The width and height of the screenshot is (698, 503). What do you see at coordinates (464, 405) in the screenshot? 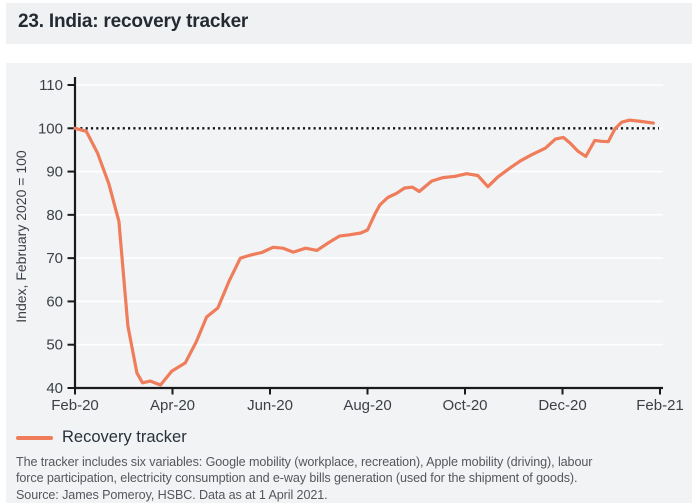
I see `x-tick-label: Oct-20` at bounding box center [464, 405].